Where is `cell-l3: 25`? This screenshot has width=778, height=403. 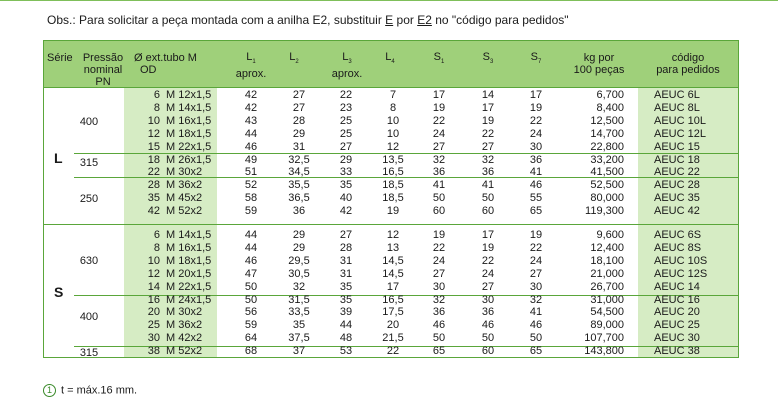 cell-l3: 25 is located at coordinates (346, 120).